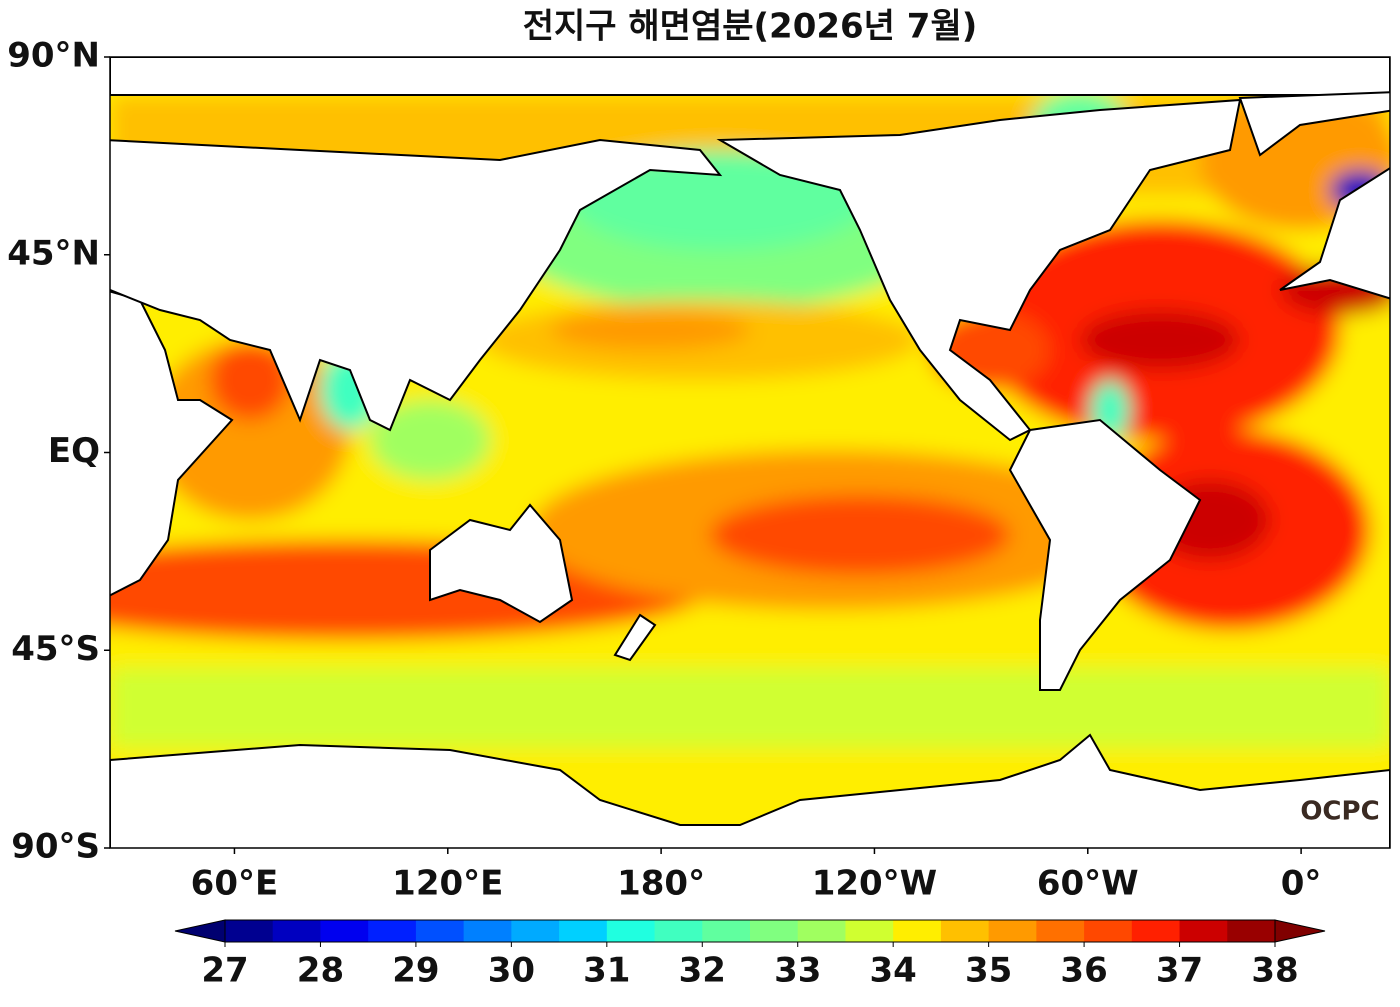 This screenshot has height=1007, width=1400. Describe the element at coordinates (511, 971) in the screenshot. I see `colorbar-tick-label: 30` at that location.